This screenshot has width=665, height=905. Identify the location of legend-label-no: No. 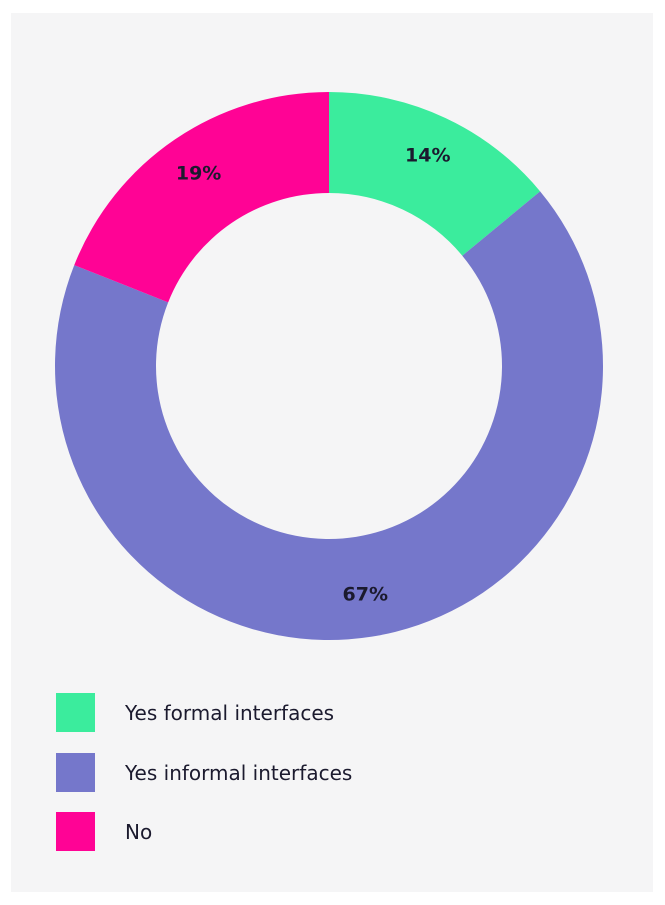
(139, 831).